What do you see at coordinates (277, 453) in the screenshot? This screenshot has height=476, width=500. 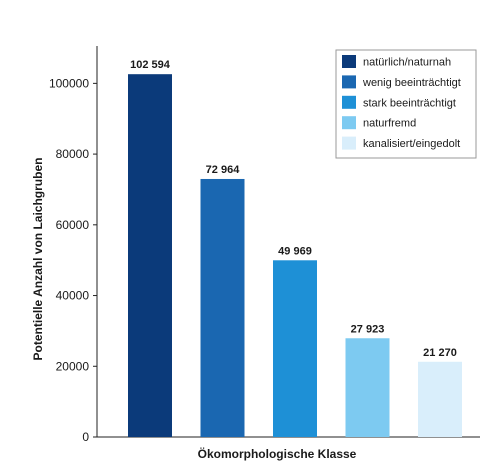 I see `x-axis-title: Ökomorphologische Klasse` at bounding box center [277, 453].